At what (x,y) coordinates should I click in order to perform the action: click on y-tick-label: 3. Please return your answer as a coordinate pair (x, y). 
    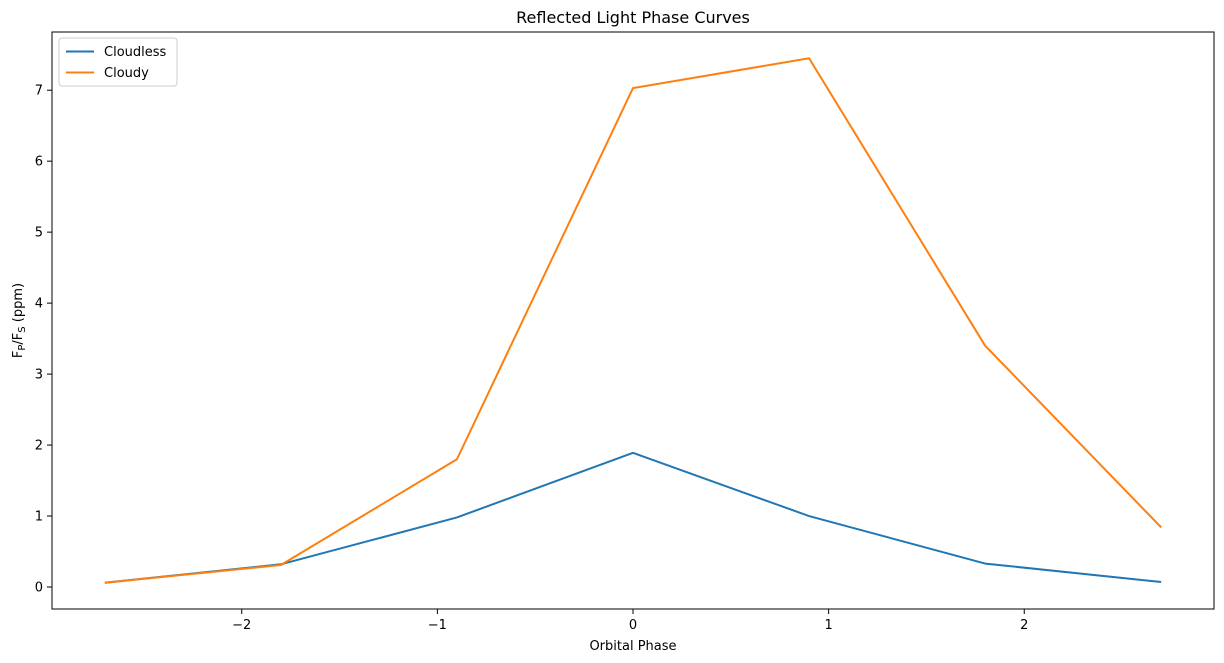
    Looking at the image, I should click on (39, 375).